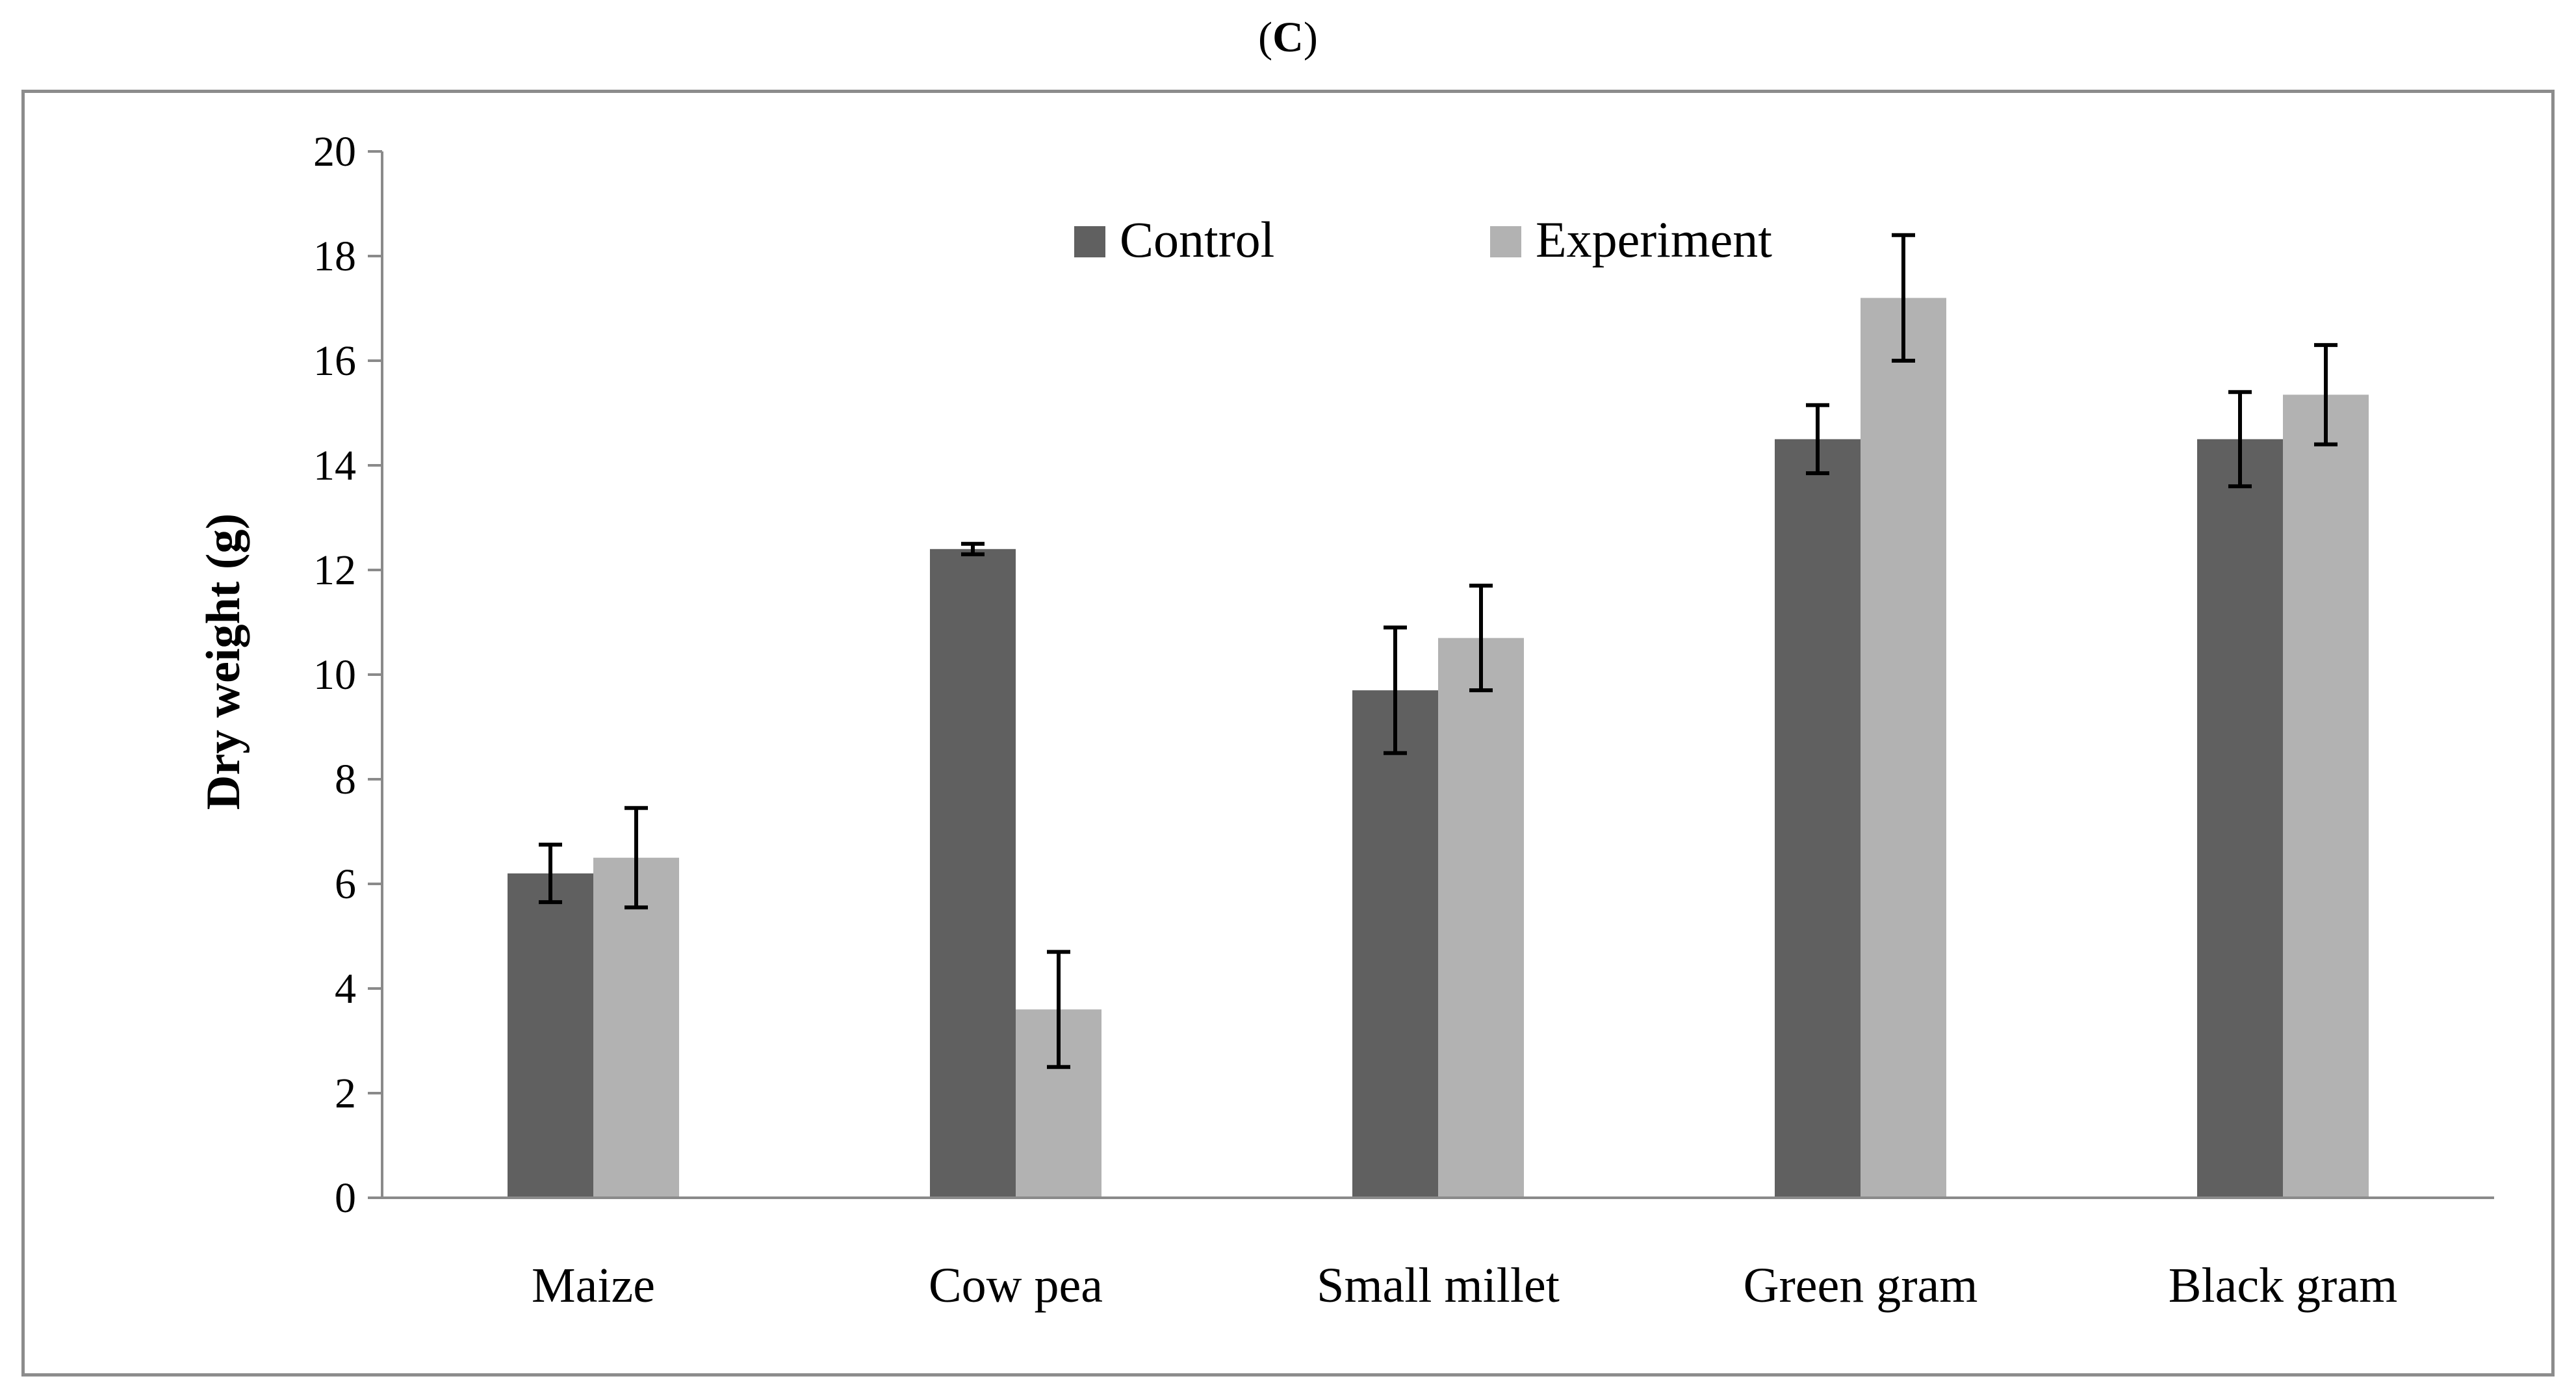 This screenshot has height=1396, width=2576. I want to click on panel-label: (C), so click(1288, 38).